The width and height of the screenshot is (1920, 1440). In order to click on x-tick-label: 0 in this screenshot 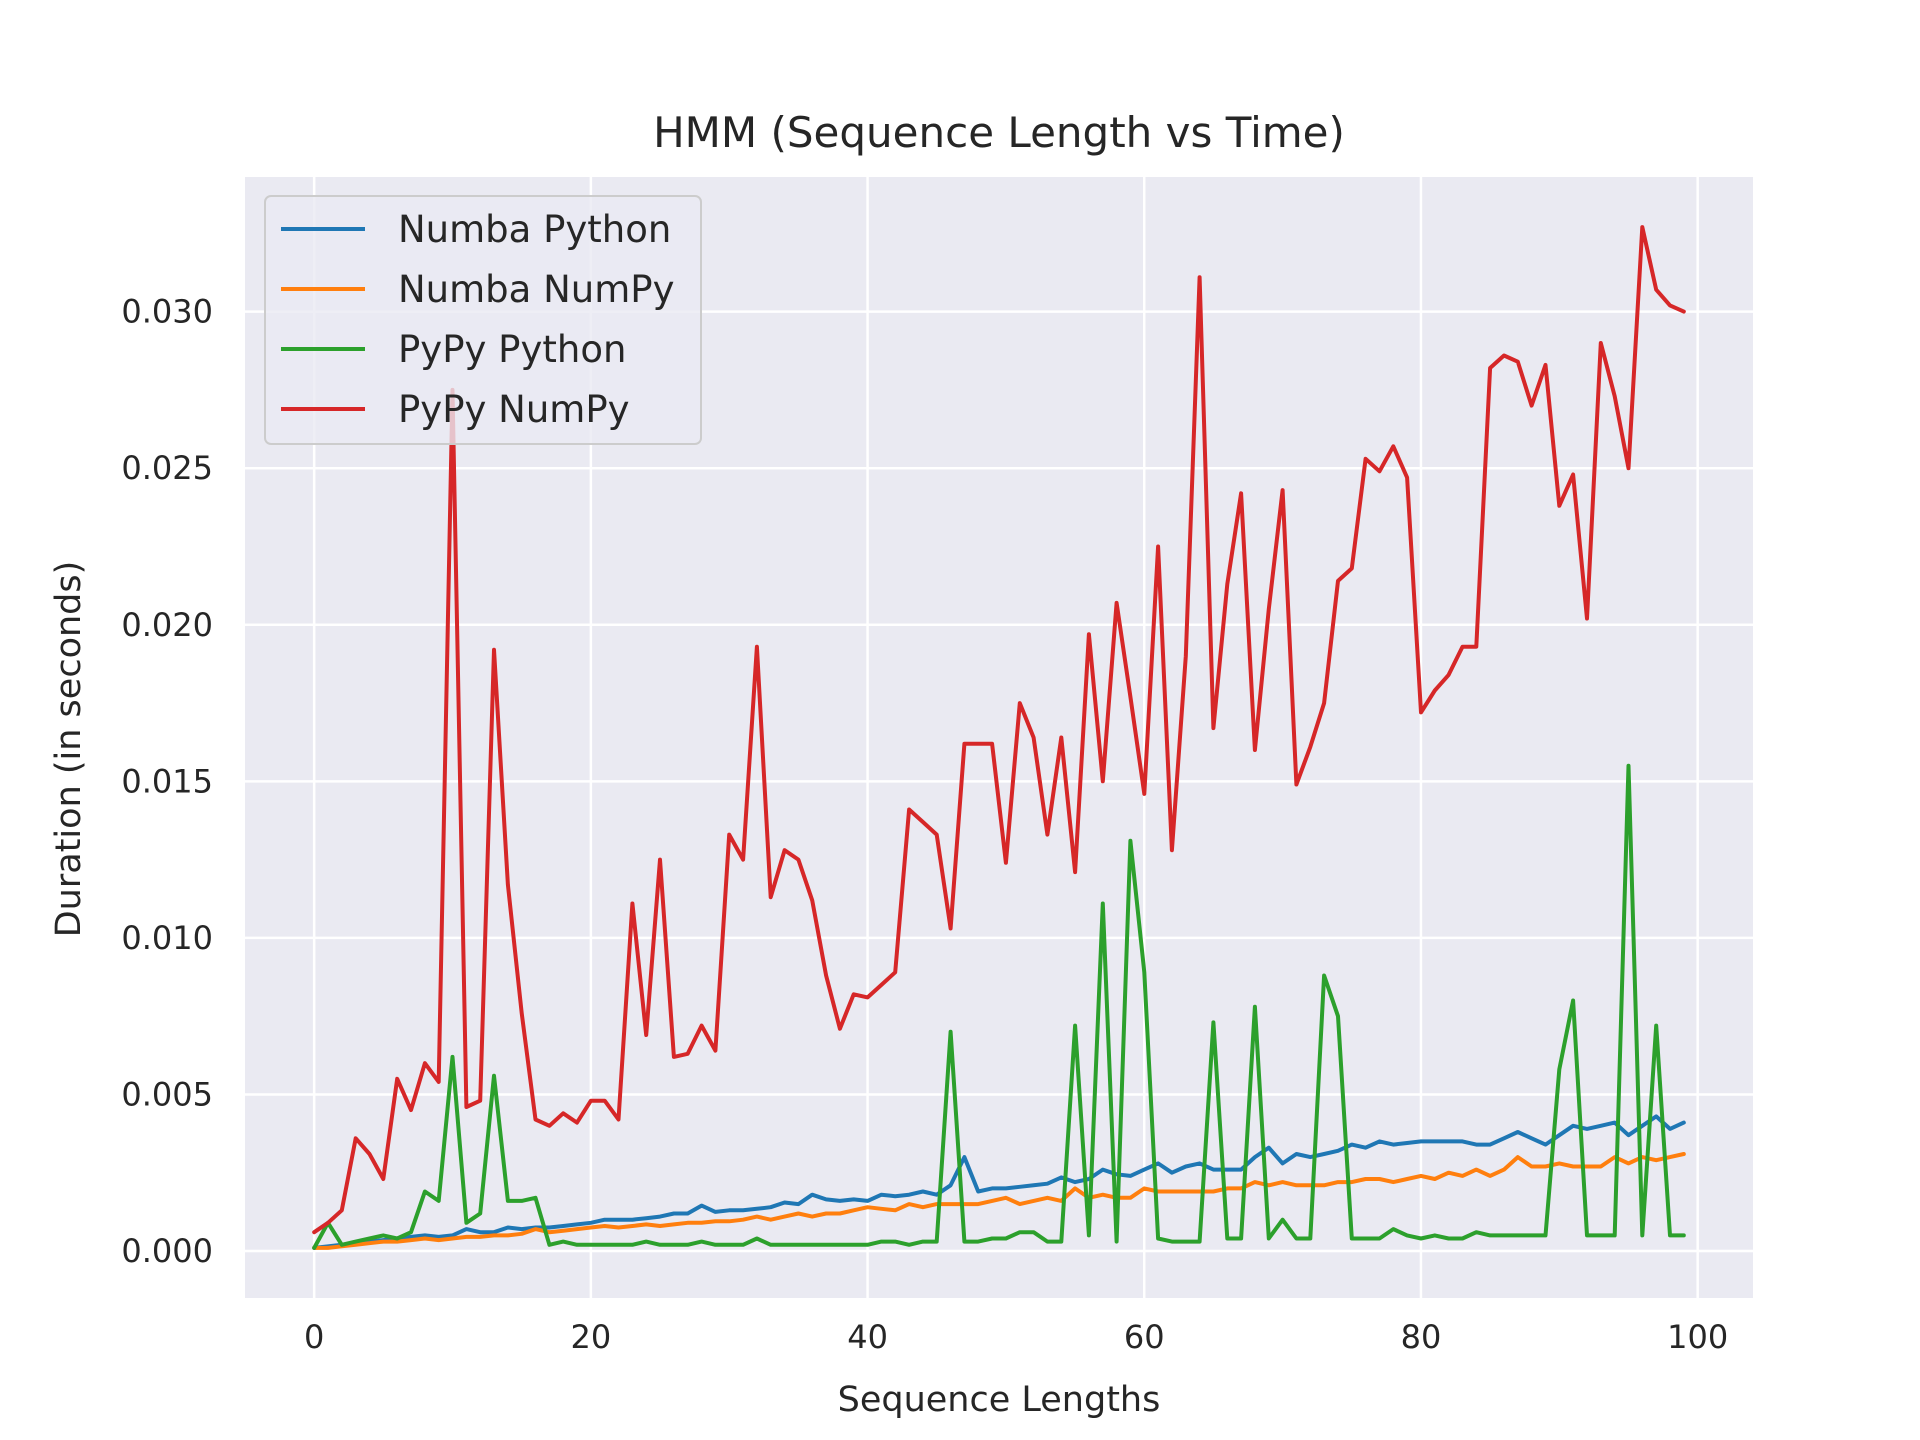, I will do `click(314, 1337)`.